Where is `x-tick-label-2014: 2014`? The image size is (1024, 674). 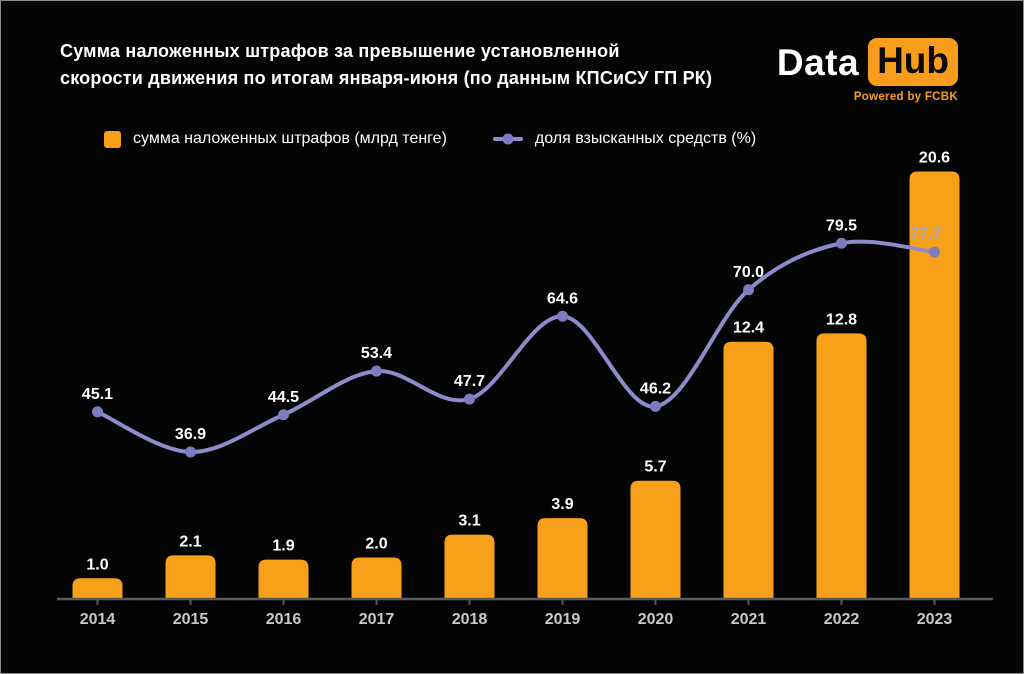 x-tick-label-2014: 2014 is located at coordinates (98, 619).